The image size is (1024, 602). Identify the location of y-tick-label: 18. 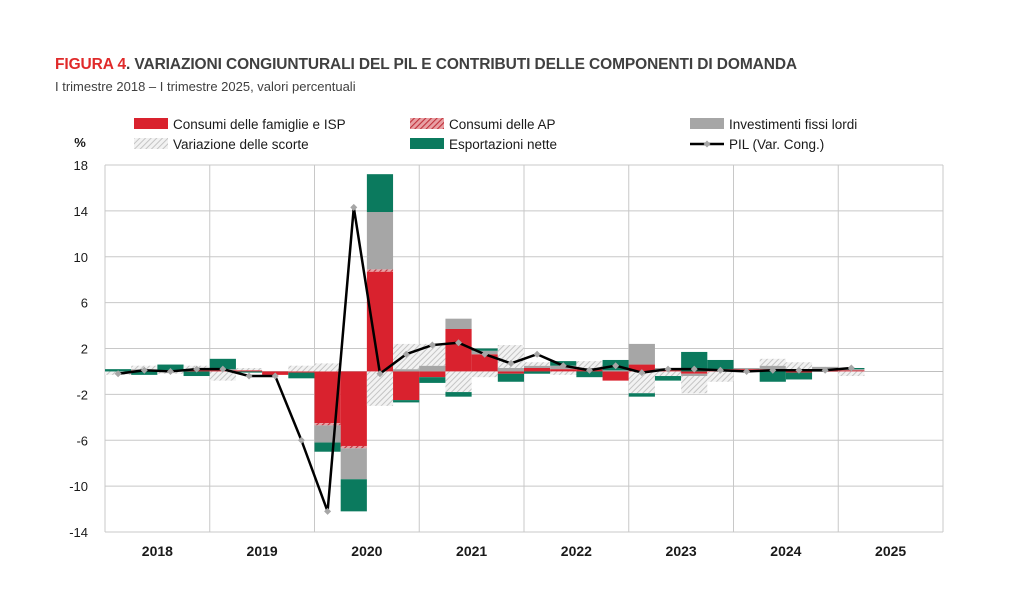
(81, 165).